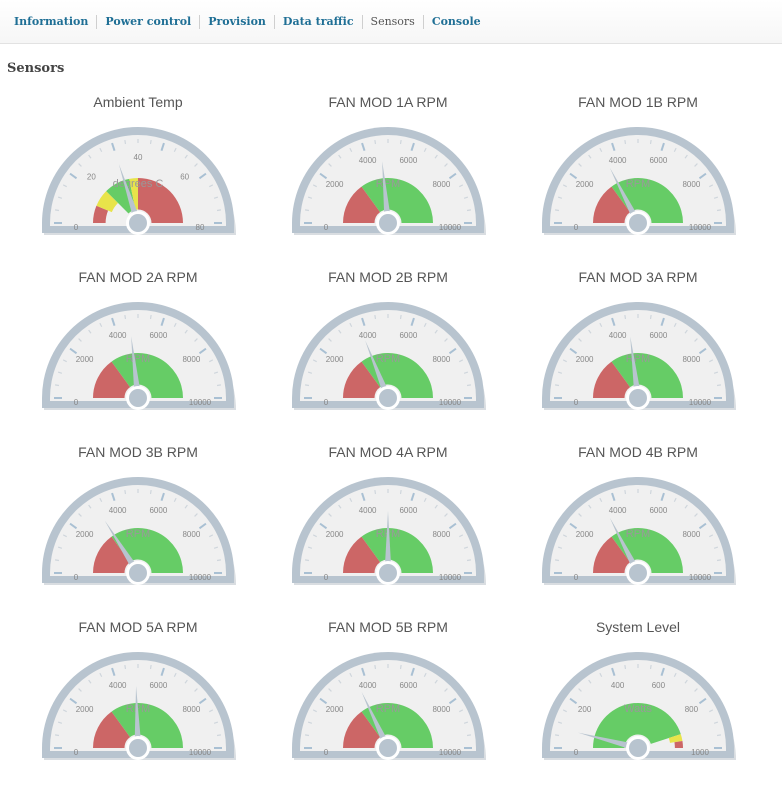 The height and width of the screenshot is (790, 782). Describe the element at coordinates (638, 709) in the screenshot. I see `gauge-units-label: Watts` at that location.